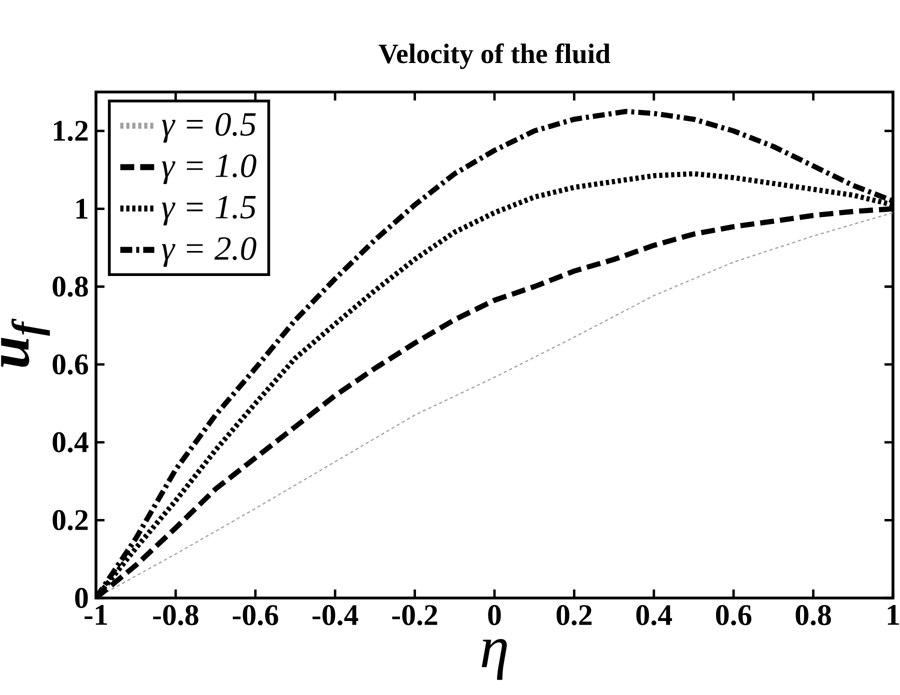  Describe the element at coordinates (209, 169) in the screenshot. I see `legend-label: γ = 1.0` at that location.